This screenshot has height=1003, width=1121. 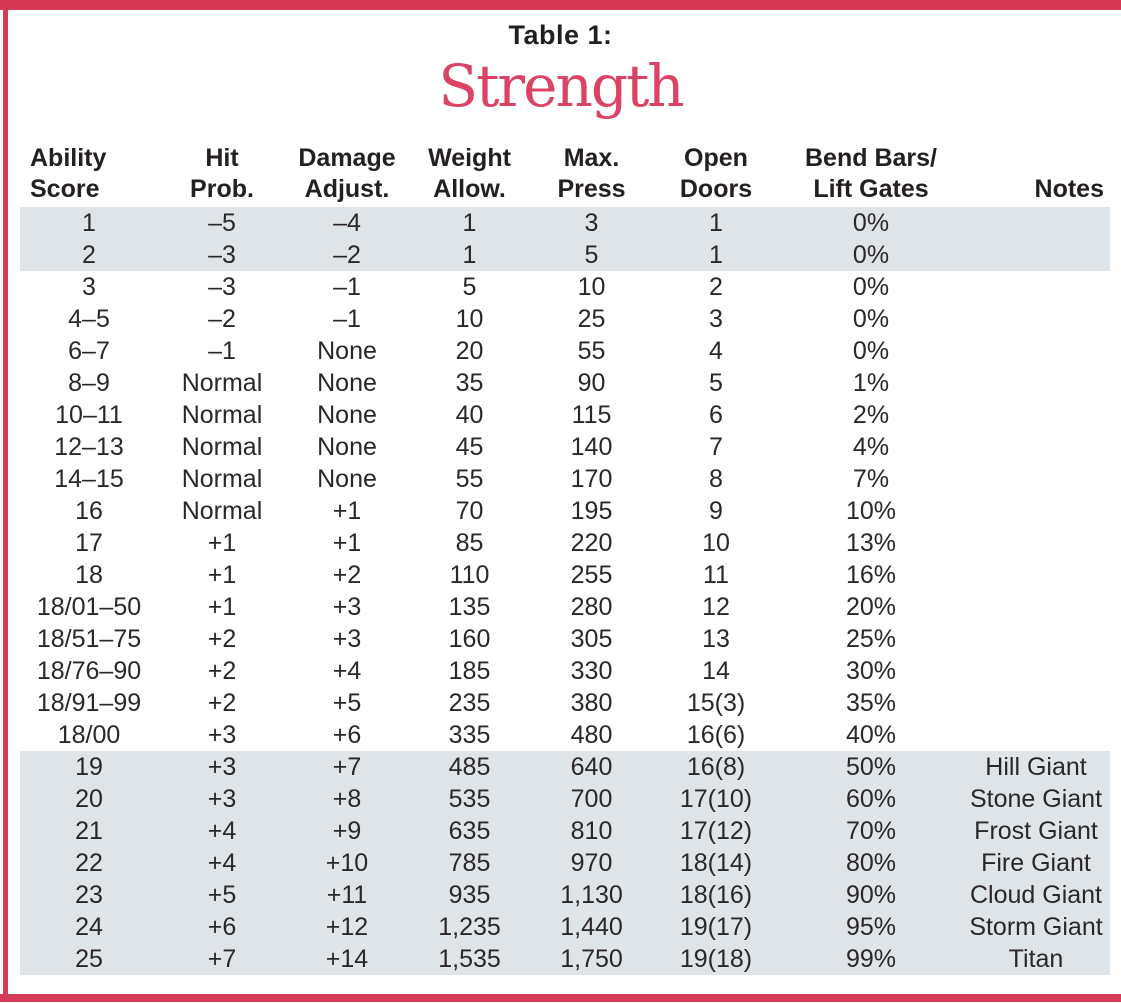 What do you see at coordinates (871, 383) in the screenshot?
I see `bend-bars-cell: 1%` at bounding box center [871, 383].